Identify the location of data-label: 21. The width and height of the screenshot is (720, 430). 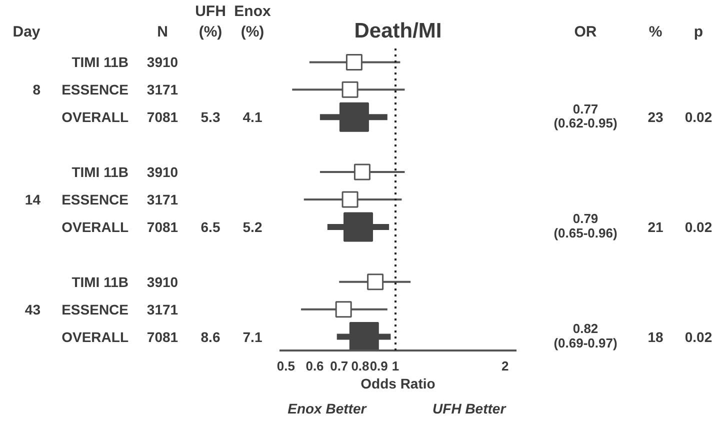
(656, 226).